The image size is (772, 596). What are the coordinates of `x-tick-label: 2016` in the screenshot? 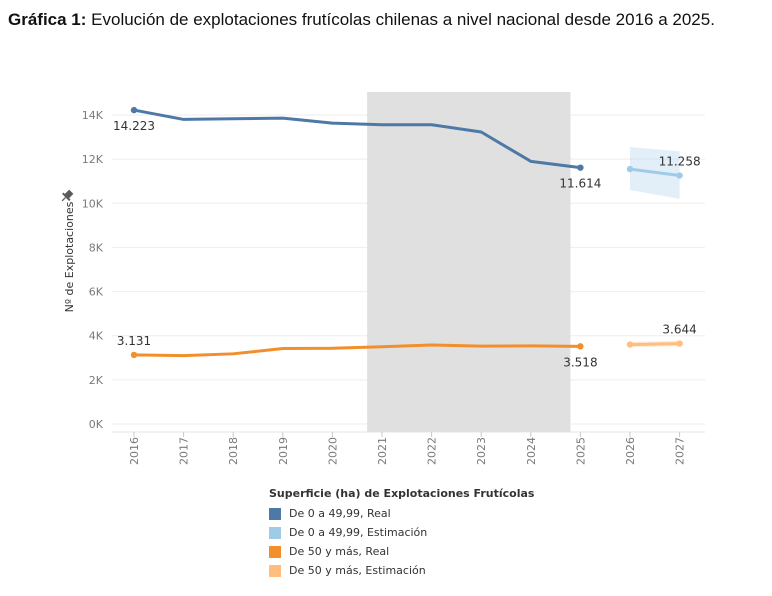 It's located at (134, 451).